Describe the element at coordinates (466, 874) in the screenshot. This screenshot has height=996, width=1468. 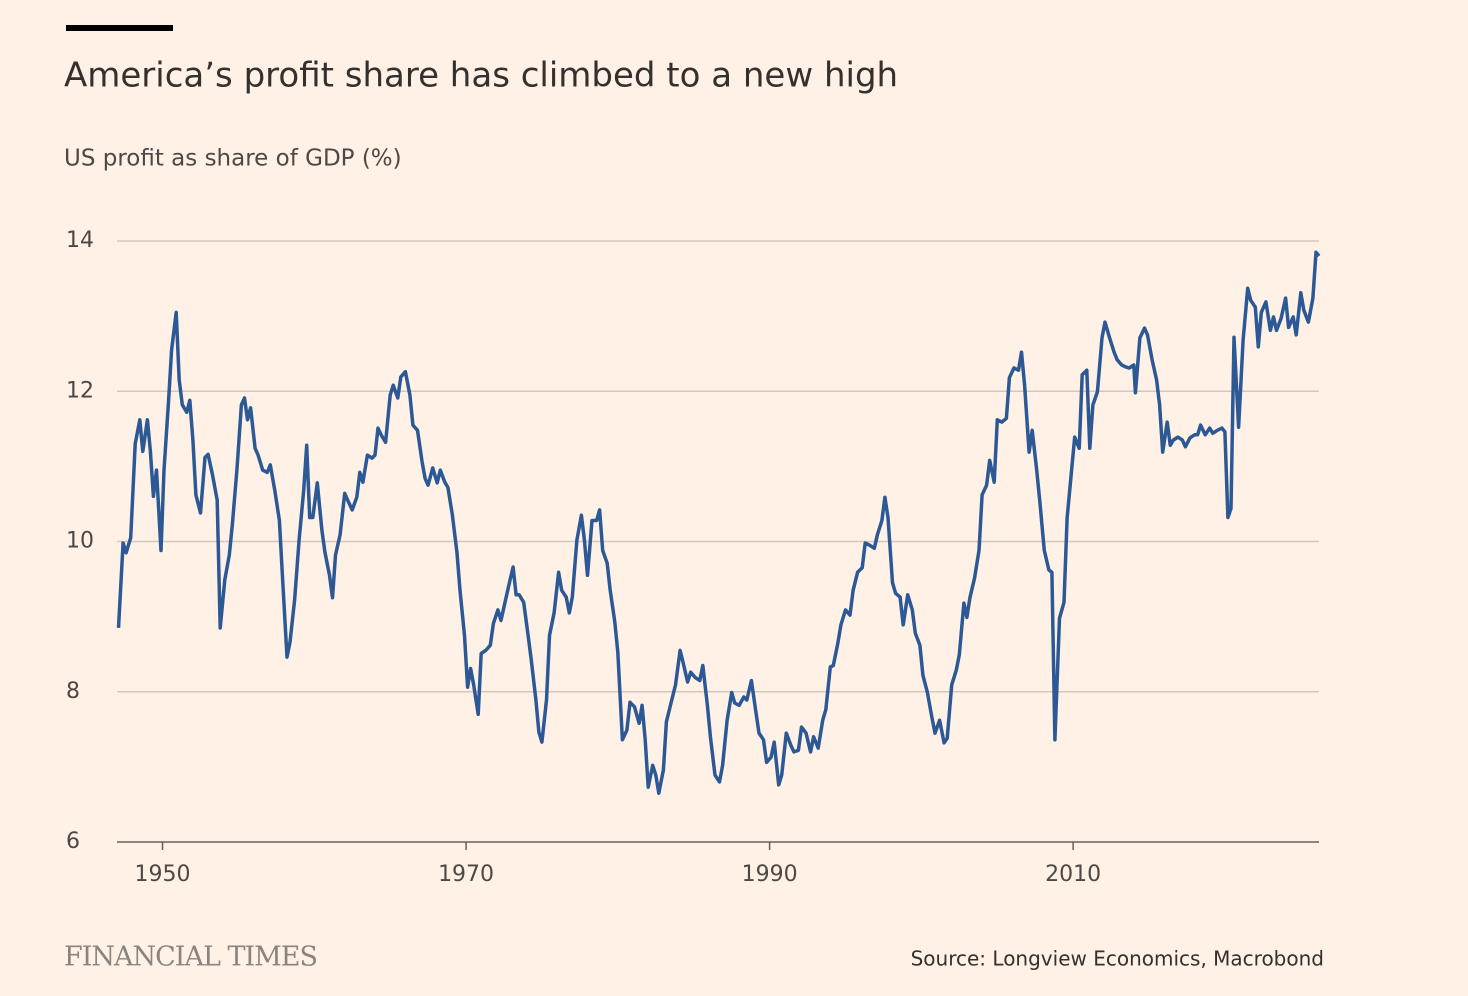
I see `x-tick-label: 1970` at that location.